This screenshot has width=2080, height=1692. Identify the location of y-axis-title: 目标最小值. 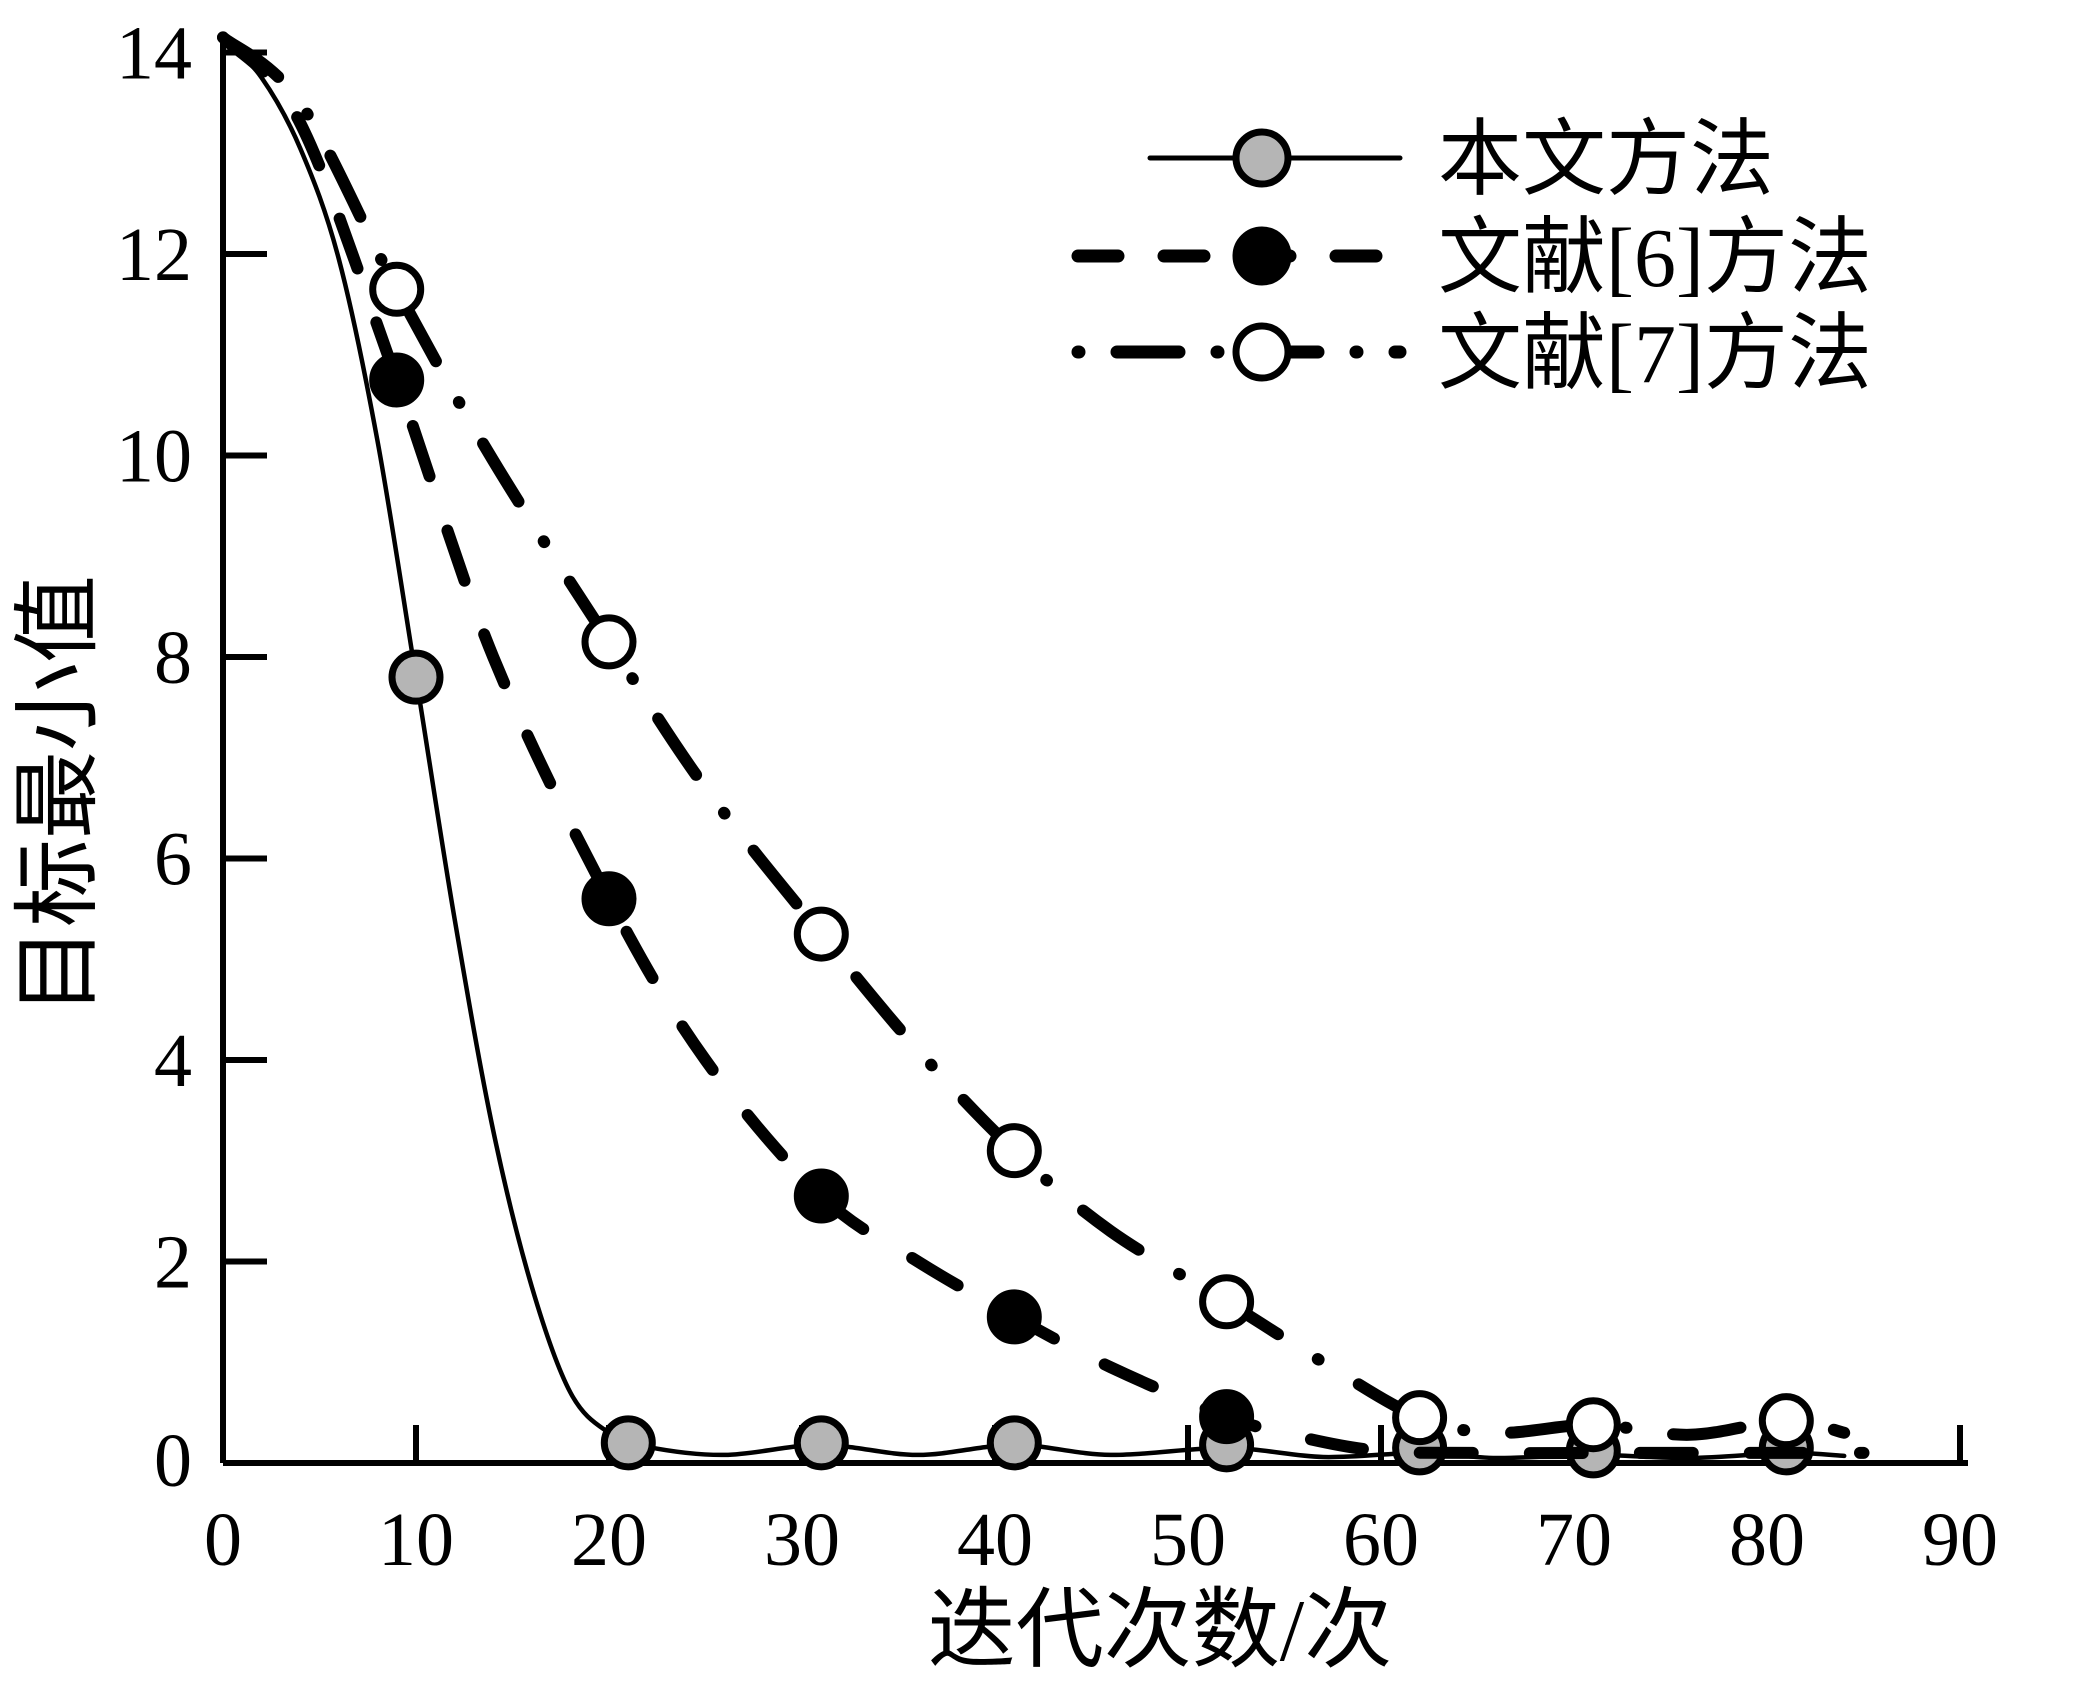
(59, 795).